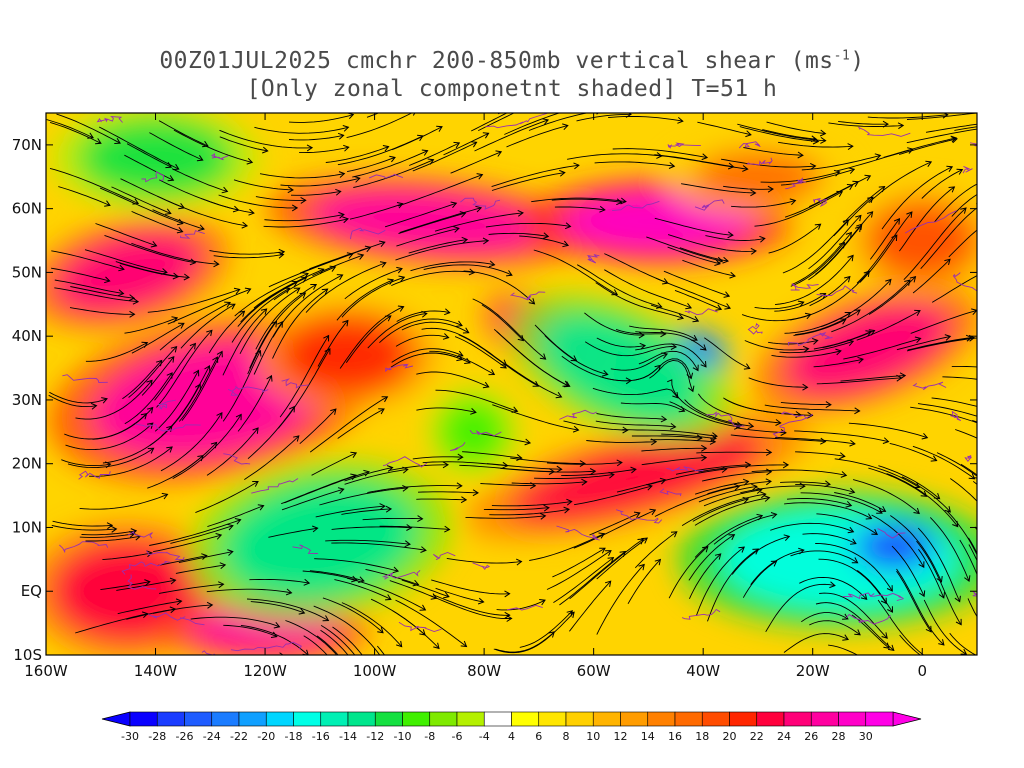  What do you see at coordinates (757, 736) in the screenshot?
I see `colorbar-label: 22` at bounding box center [757, 736].